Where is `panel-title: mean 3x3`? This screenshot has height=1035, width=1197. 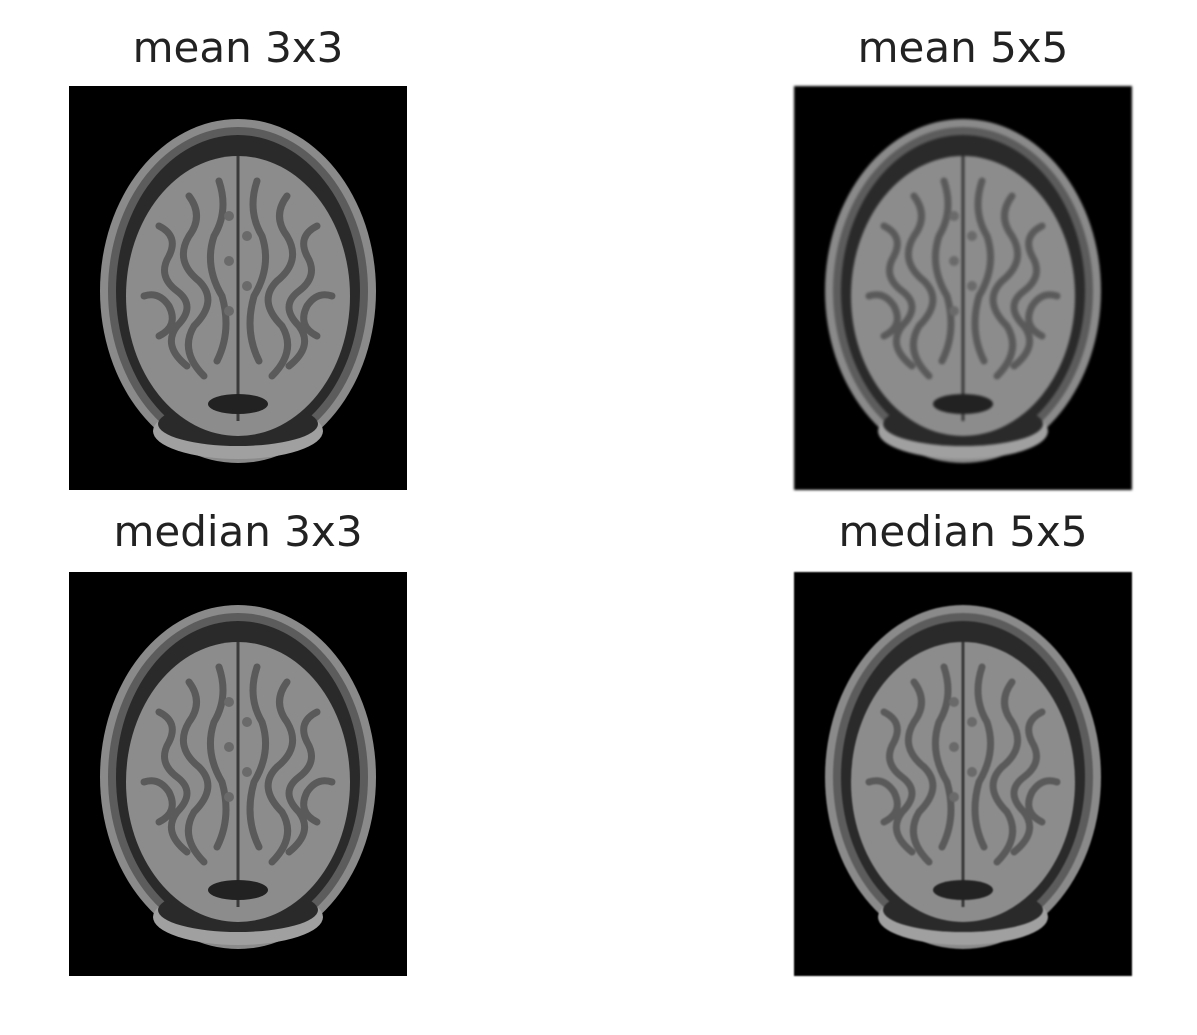 panel-title: mean 3x3 is located at coordinates (238, 47).